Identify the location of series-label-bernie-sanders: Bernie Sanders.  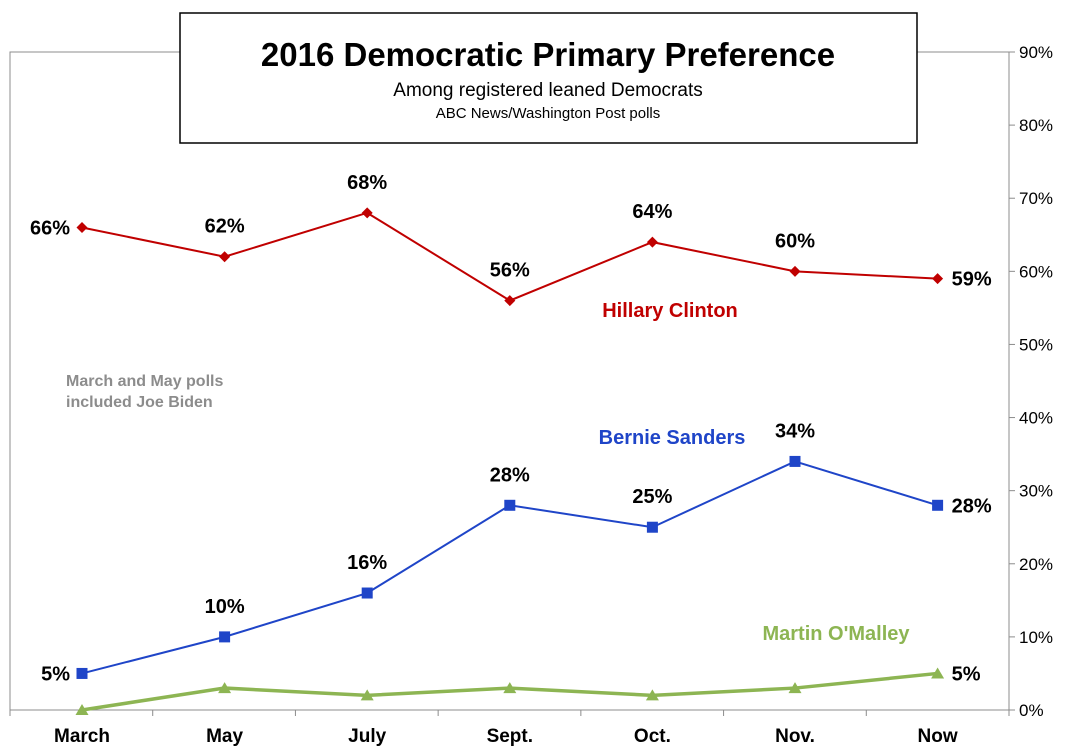
(672, 438).